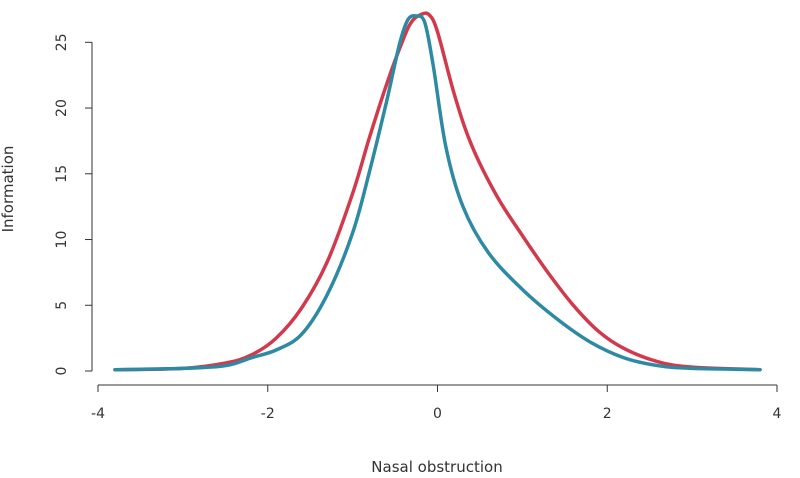  I want to click on x-tick-label: 4, so click(777, 414).